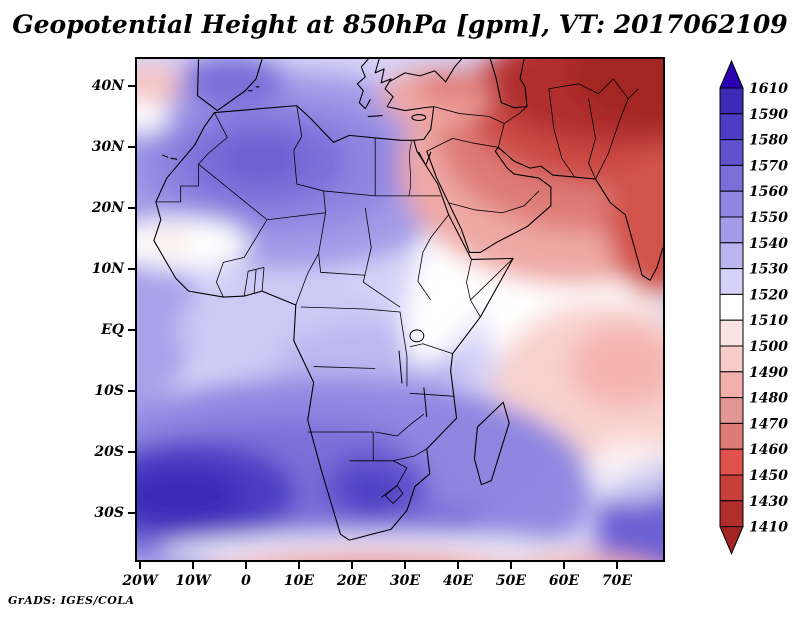  I want to click on iberia-coastline, so click(229, 85).